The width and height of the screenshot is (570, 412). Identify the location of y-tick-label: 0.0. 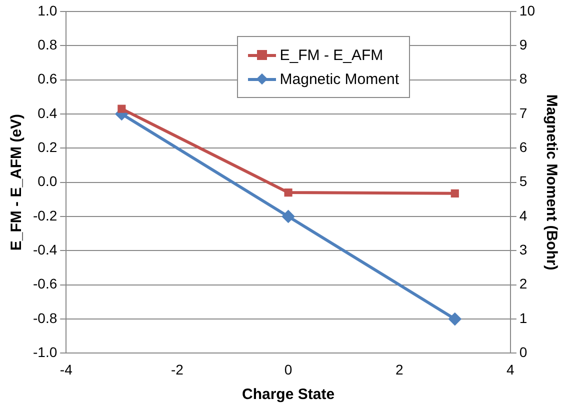
(48, 181).